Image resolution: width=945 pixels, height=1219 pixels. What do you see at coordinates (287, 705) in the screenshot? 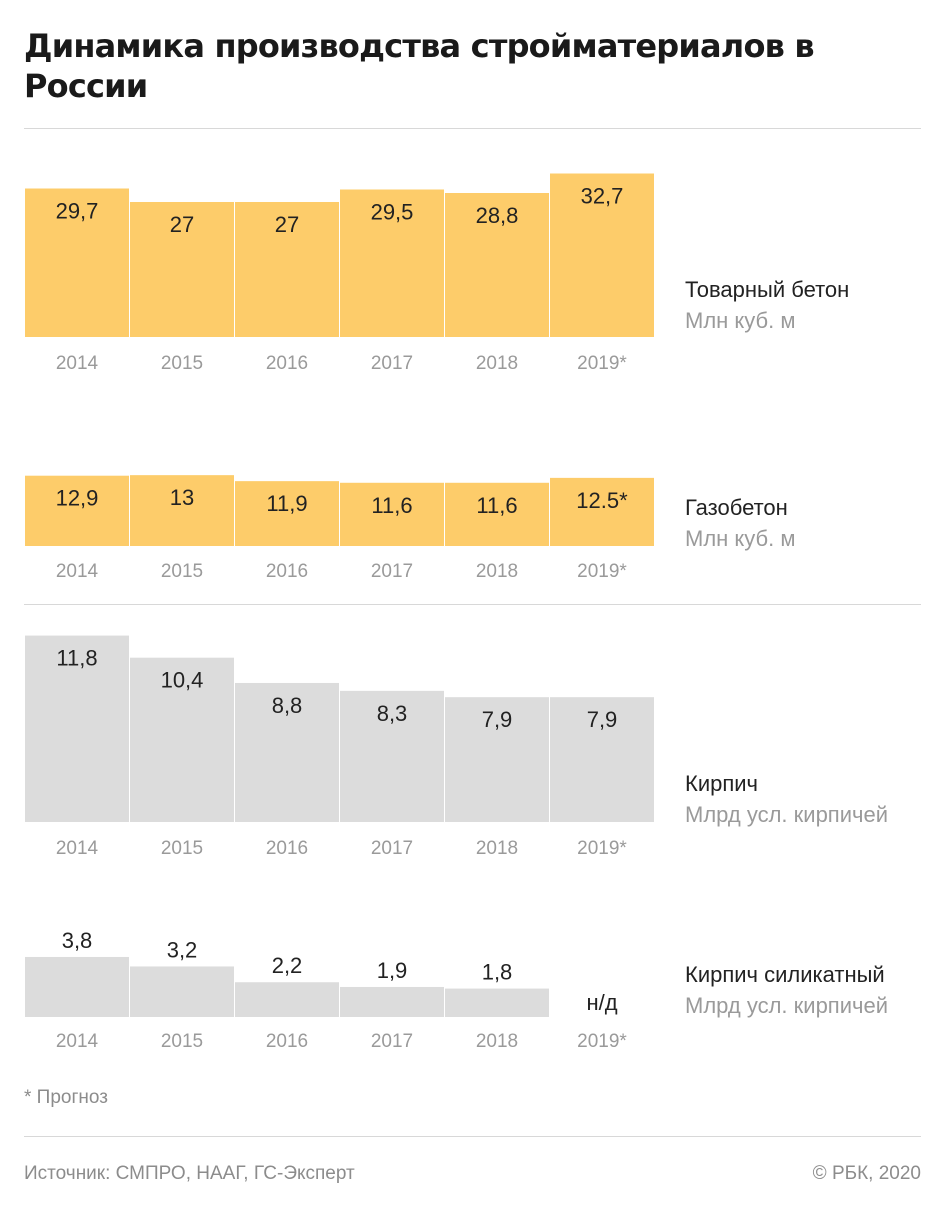
I see `bar-value-label: 8,8` at bounding box center [287, 705].